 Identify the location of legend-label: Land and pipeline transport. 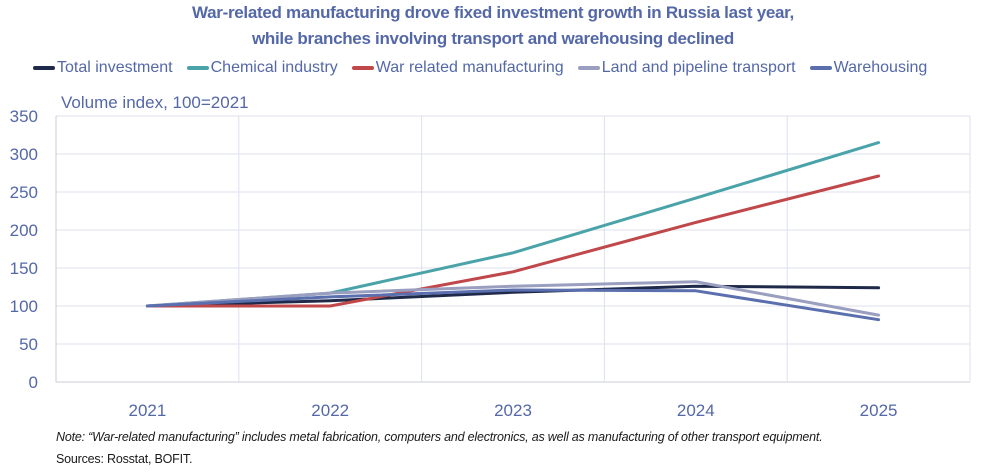
(698, 67).